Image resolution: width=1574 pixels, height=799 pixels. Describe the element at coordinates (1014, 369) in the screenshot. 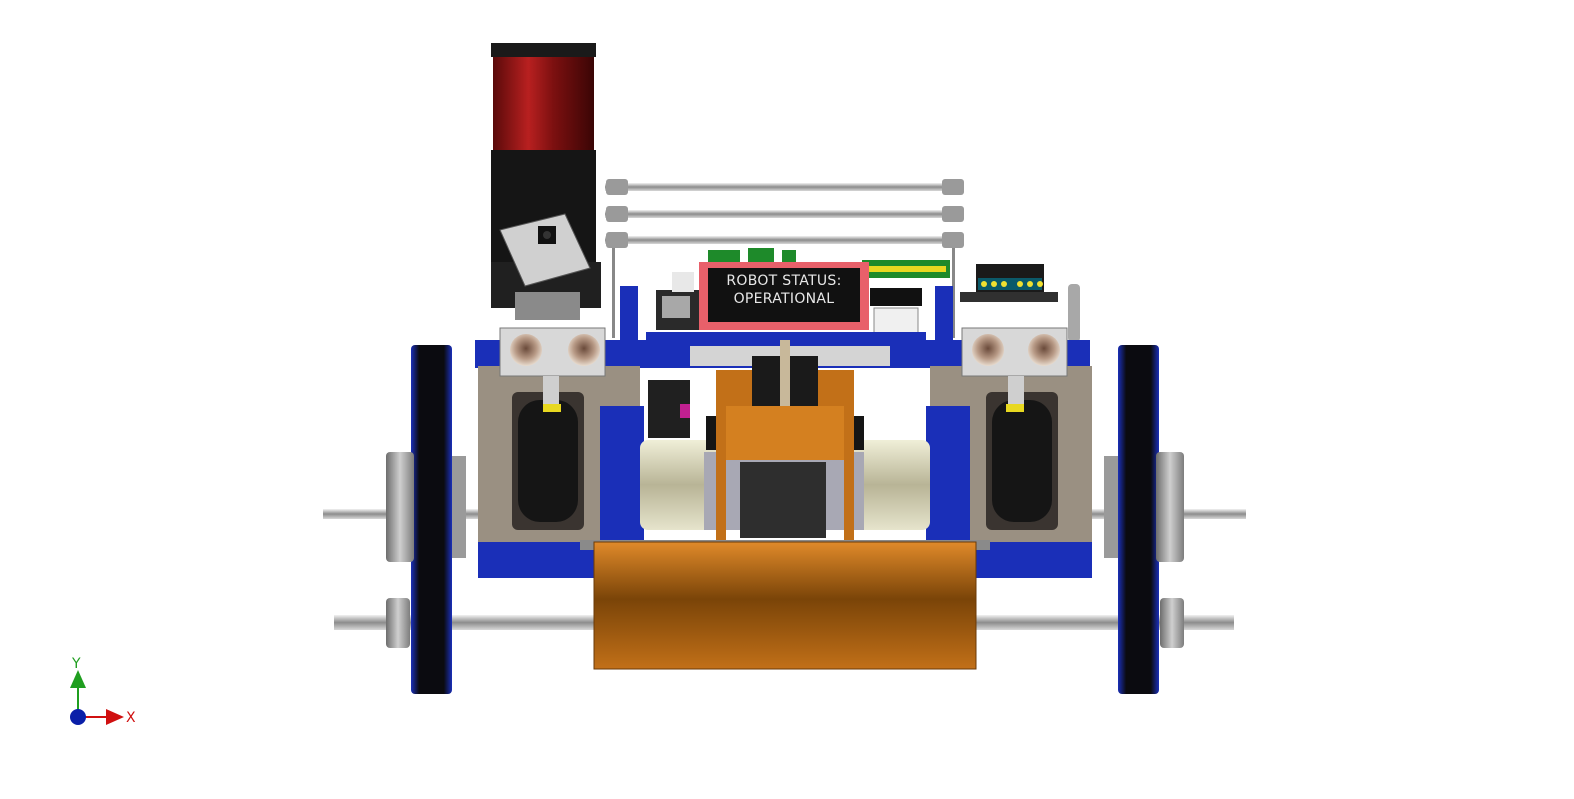

I see `right-ultrasonic-sensor` at that location.